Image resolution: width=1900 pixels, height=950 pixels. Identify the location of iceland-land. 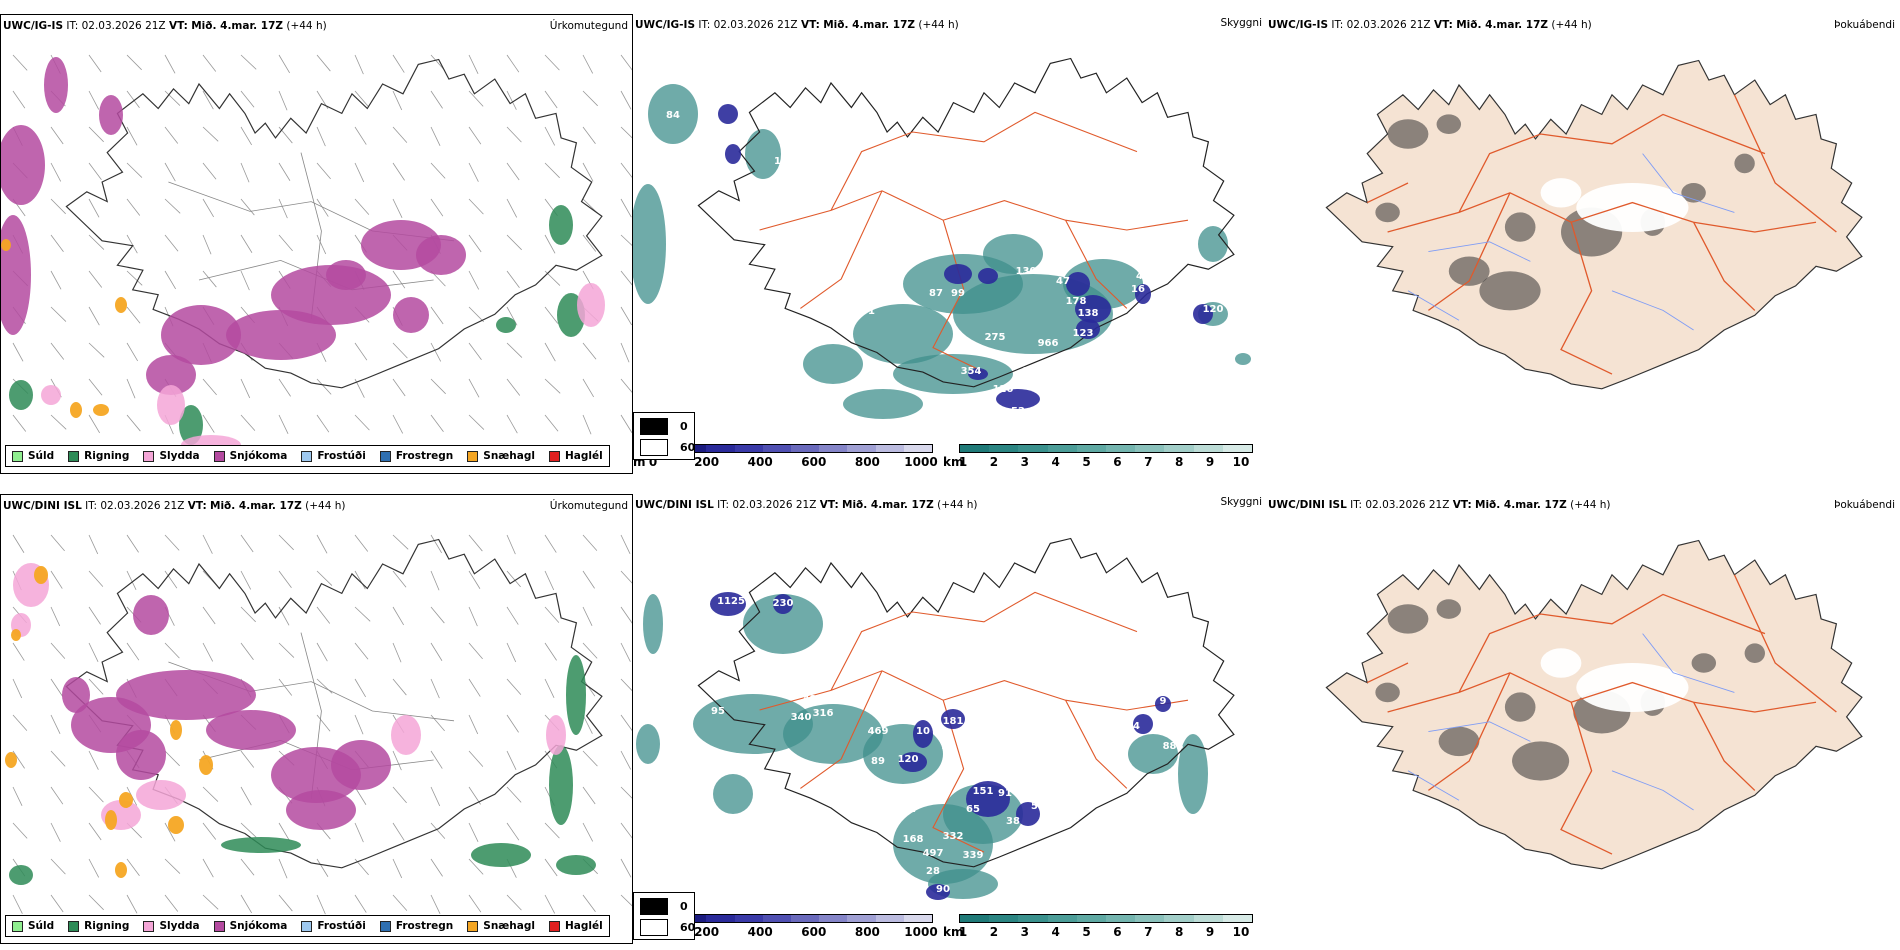
(1594, 224).